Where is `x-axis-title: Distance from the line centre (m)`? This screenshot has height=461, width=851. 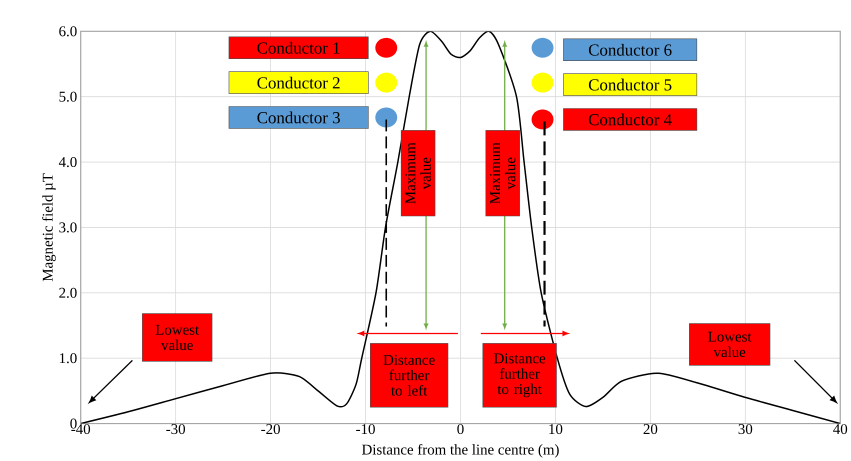
x-axis-title: Distance from the line centre (m) is located at coordinates (460, 451).